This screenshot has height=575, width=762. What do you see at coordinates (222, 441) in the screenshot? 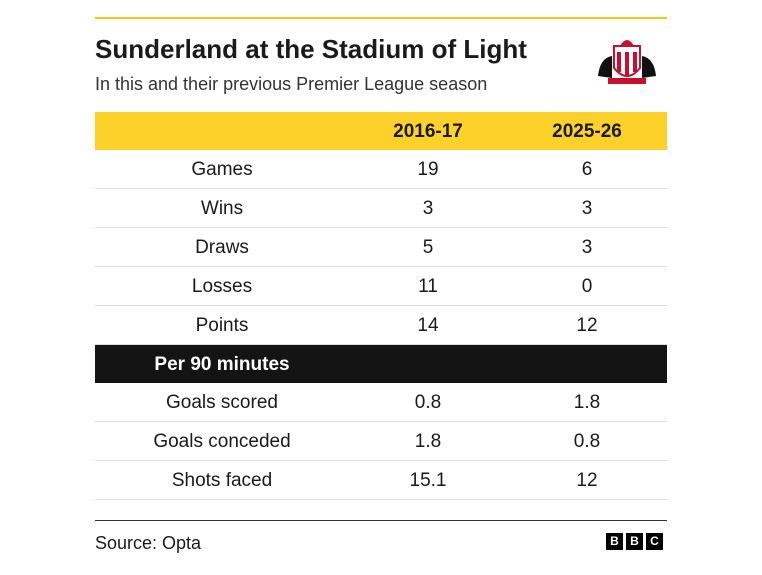
I see `row-label: Goals conceded` at bounding box center [222, 441].